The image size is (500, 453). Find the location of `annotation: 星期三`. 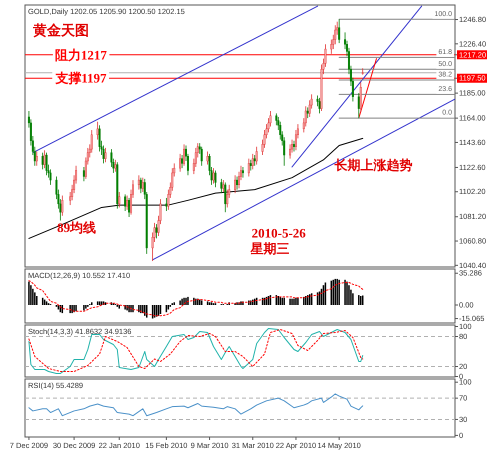

annotation: 星期三 is located at coordinates (270, 248).